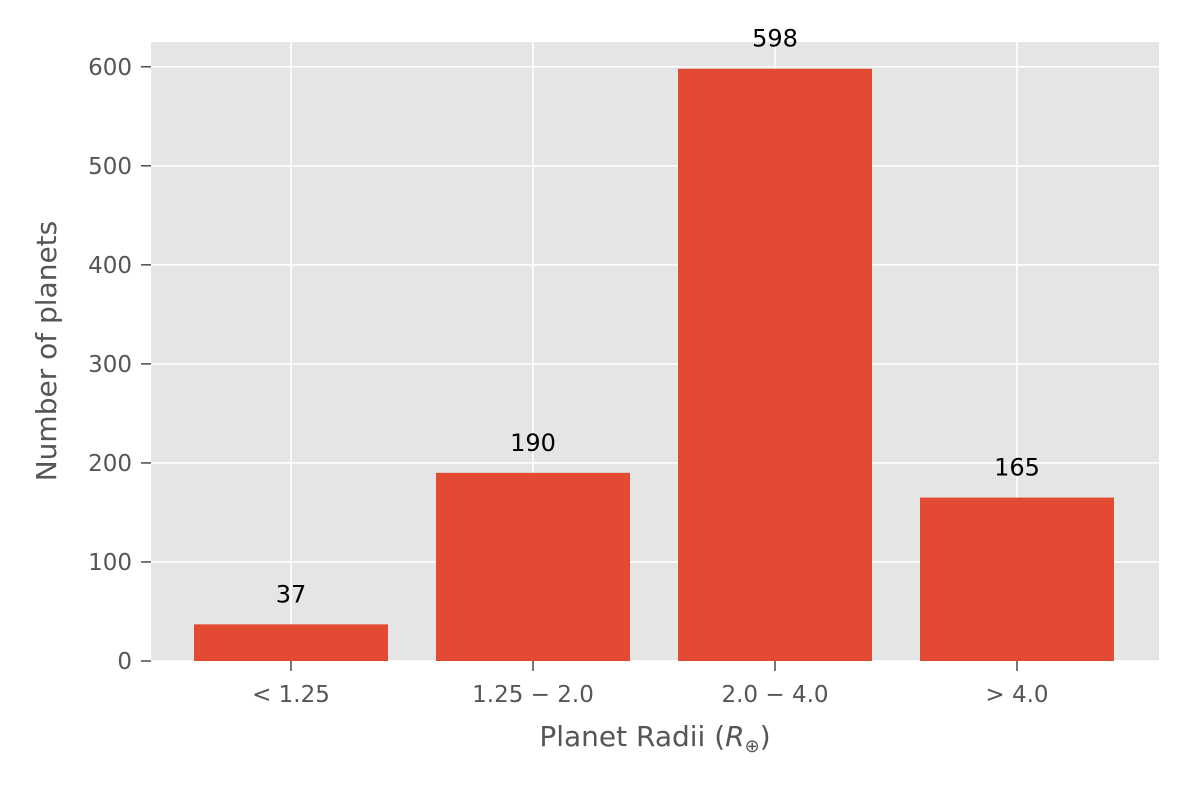 The image size is (1200, 800). Describe the element at coordinates (46, 351) in the screenshot. I see `y-axis-label: Number of planets` at that location.